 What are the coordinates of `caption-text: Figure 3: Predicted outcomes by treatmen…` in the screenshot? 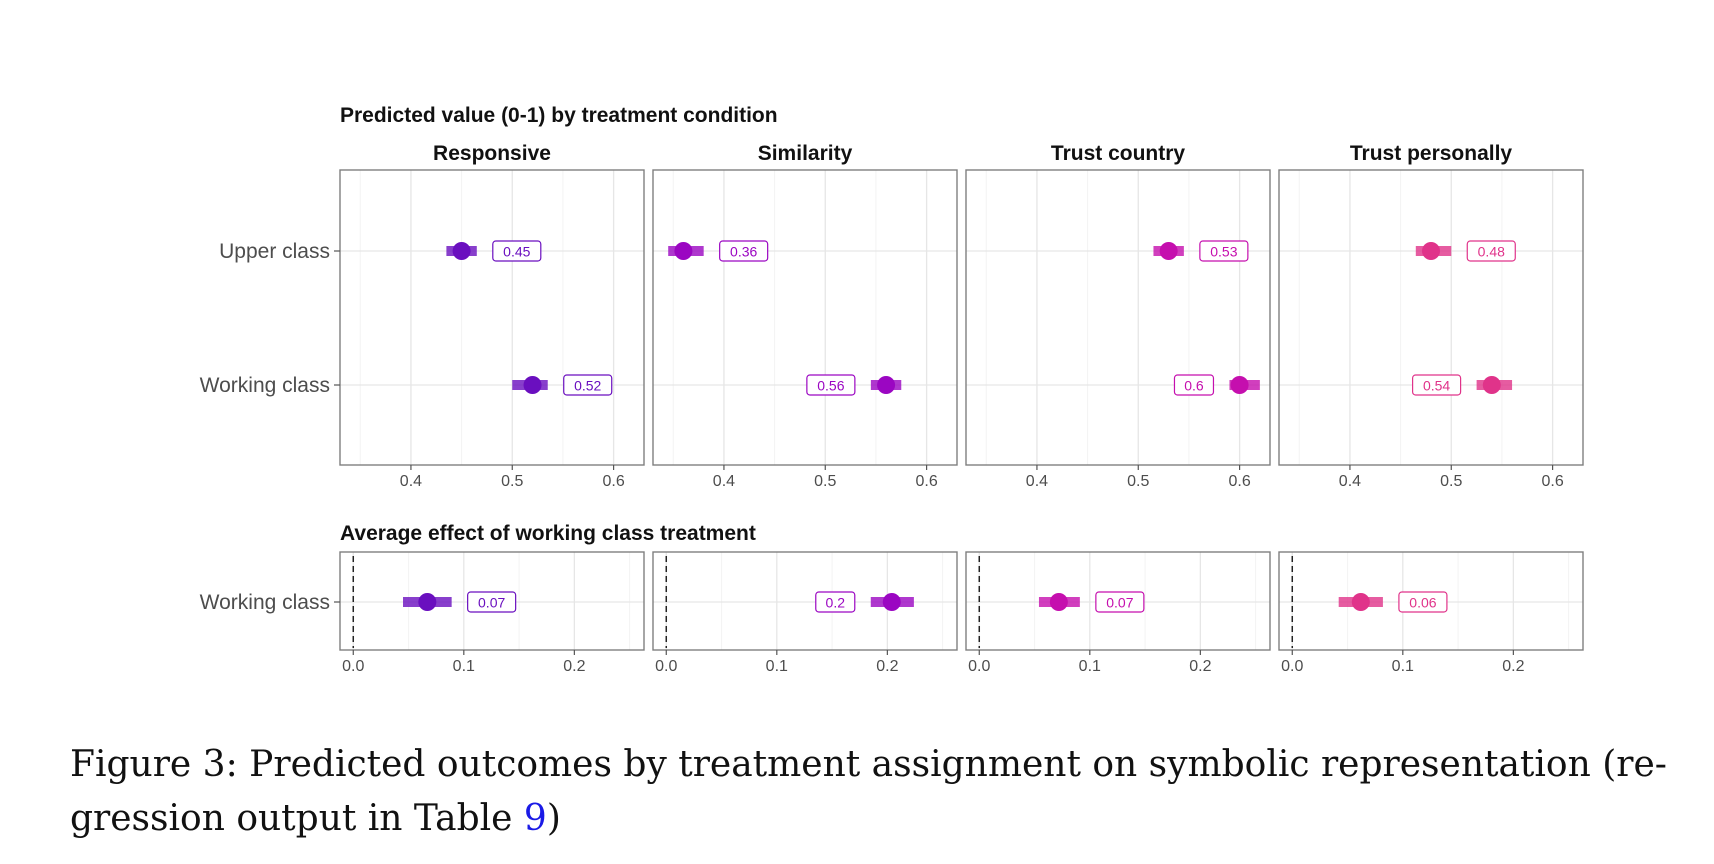 It's located at (868, 791).